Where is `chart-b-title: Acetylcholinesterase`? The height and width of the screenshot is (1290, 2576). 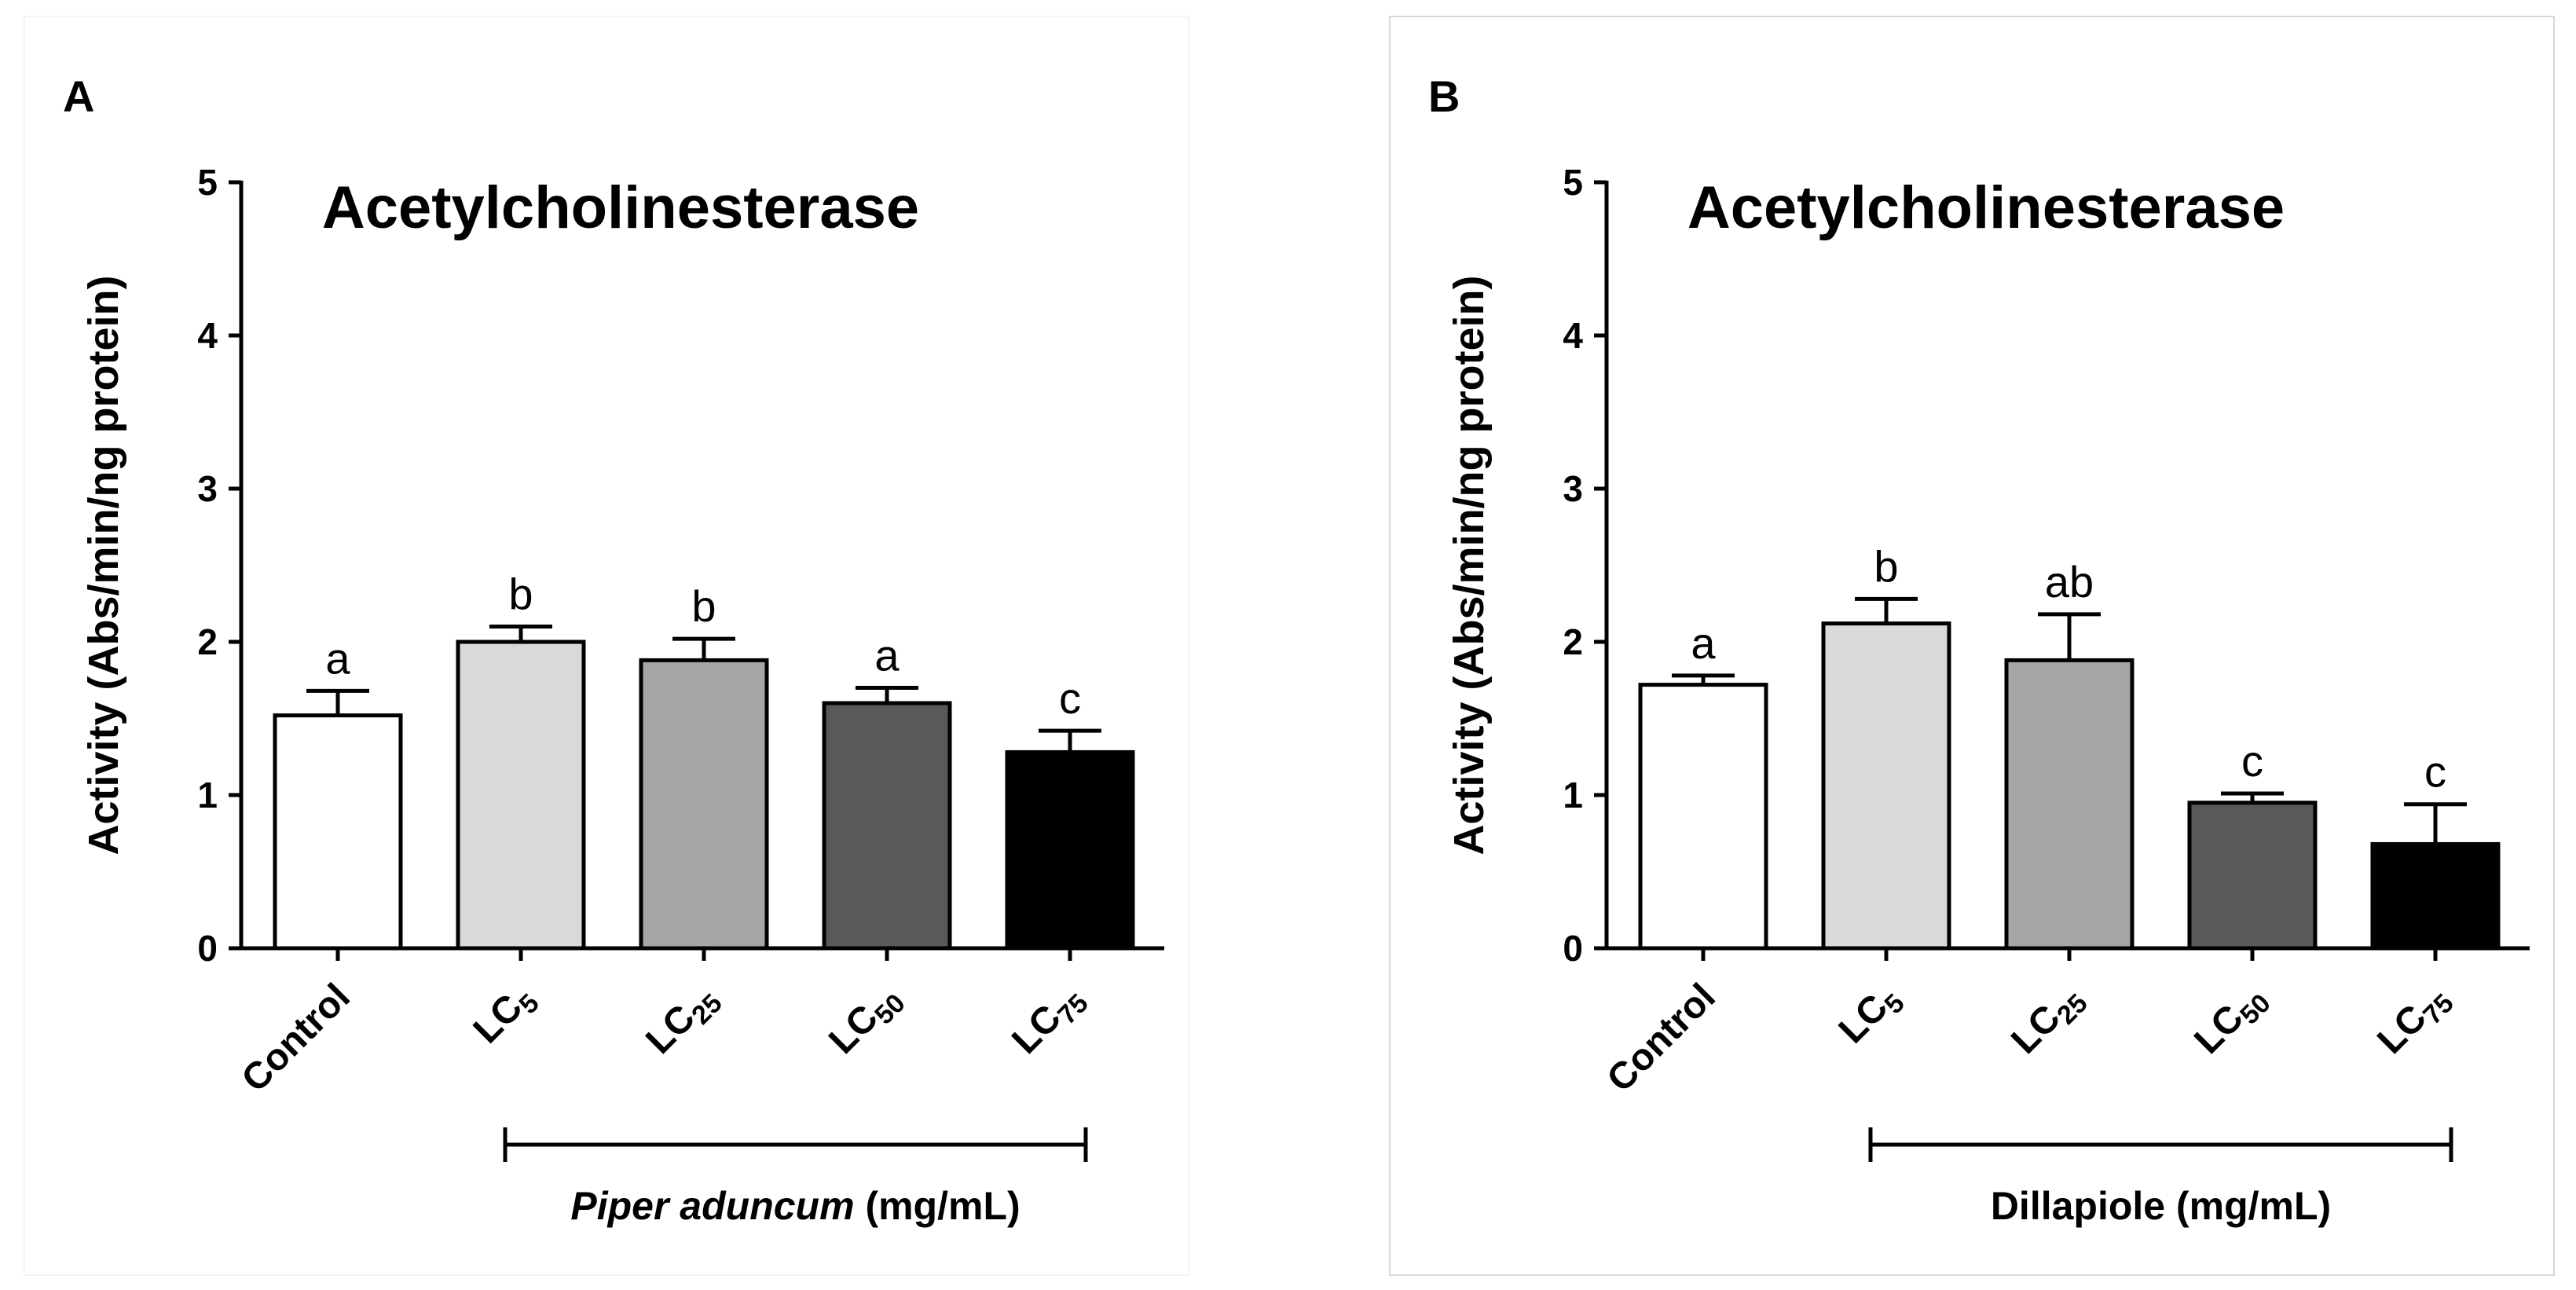
chart-b-title: Acetylcholinesterase is located at coordinates (1986, 207).